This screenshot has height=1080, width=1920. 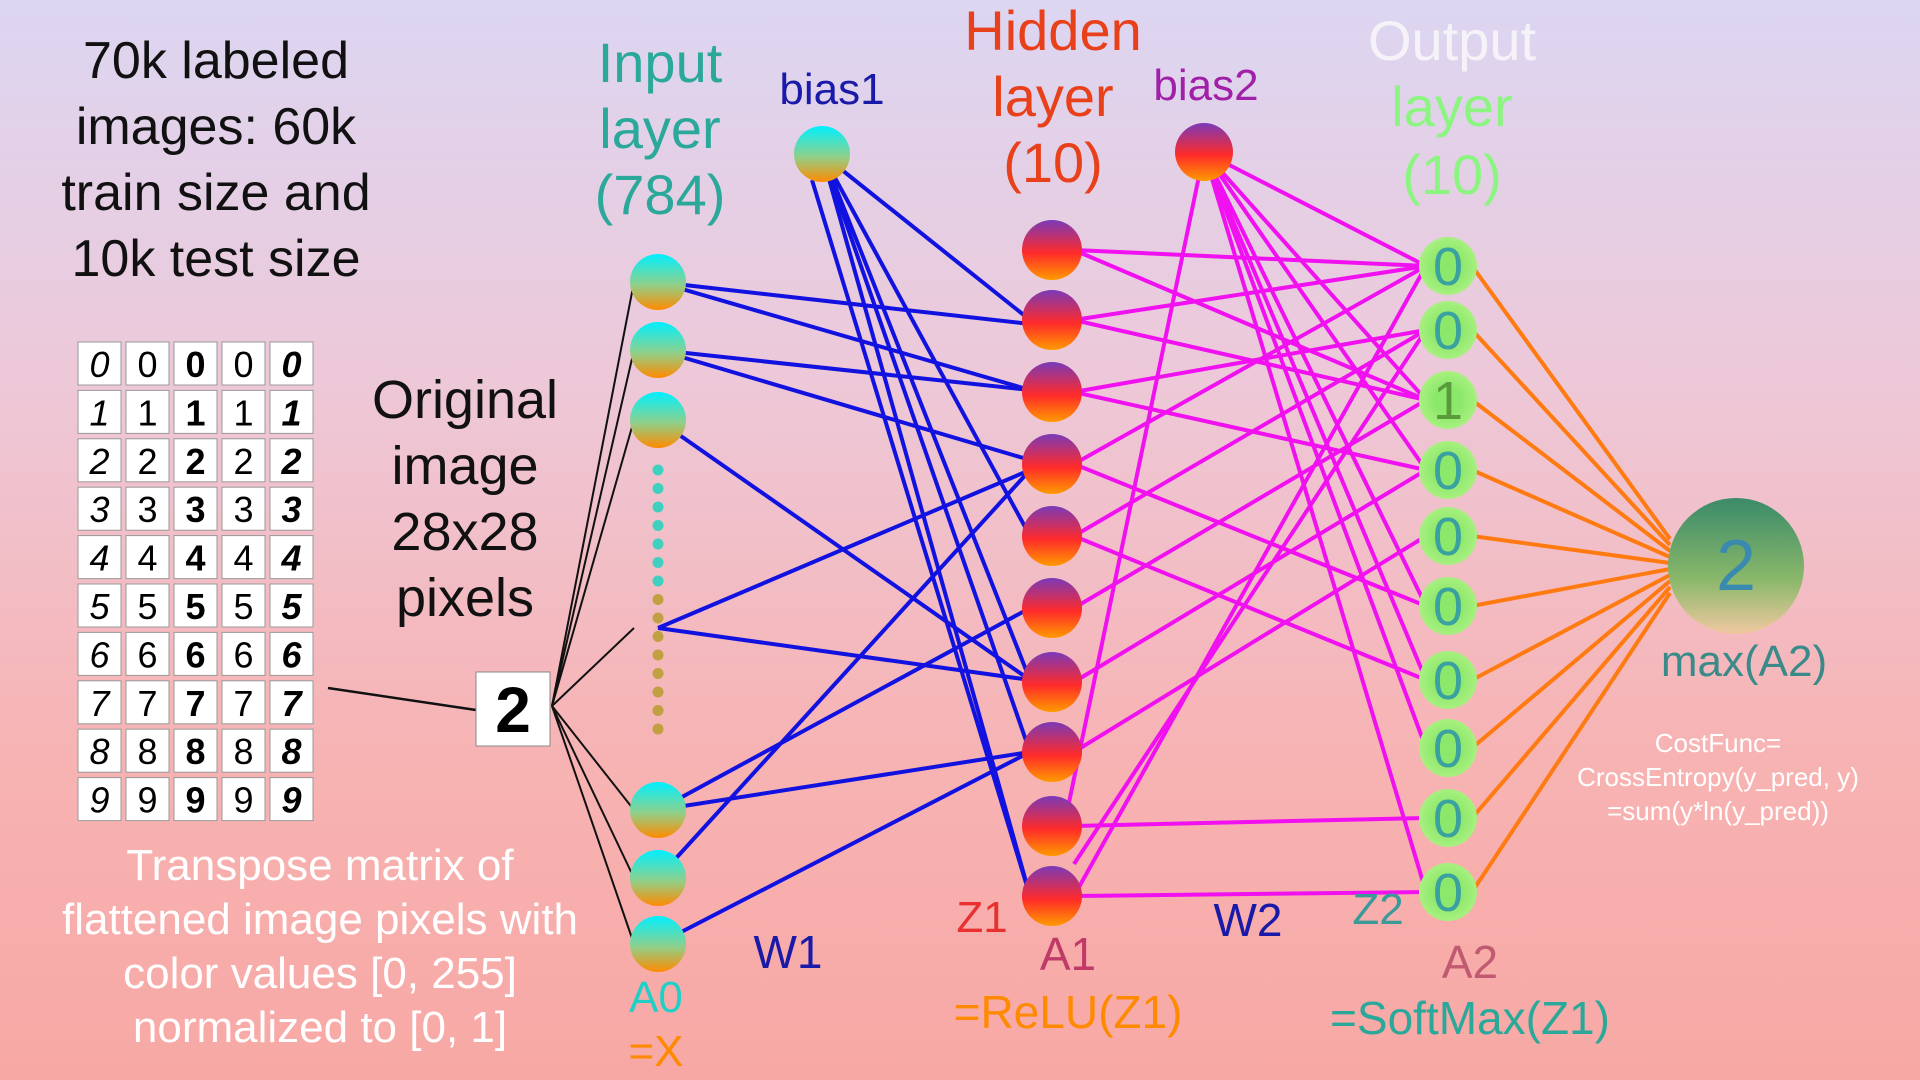 What do you see at coordinates (660, 194) in the screenshot?
I see `input-title-line-3: (784)` at bounding box center [660, 194].